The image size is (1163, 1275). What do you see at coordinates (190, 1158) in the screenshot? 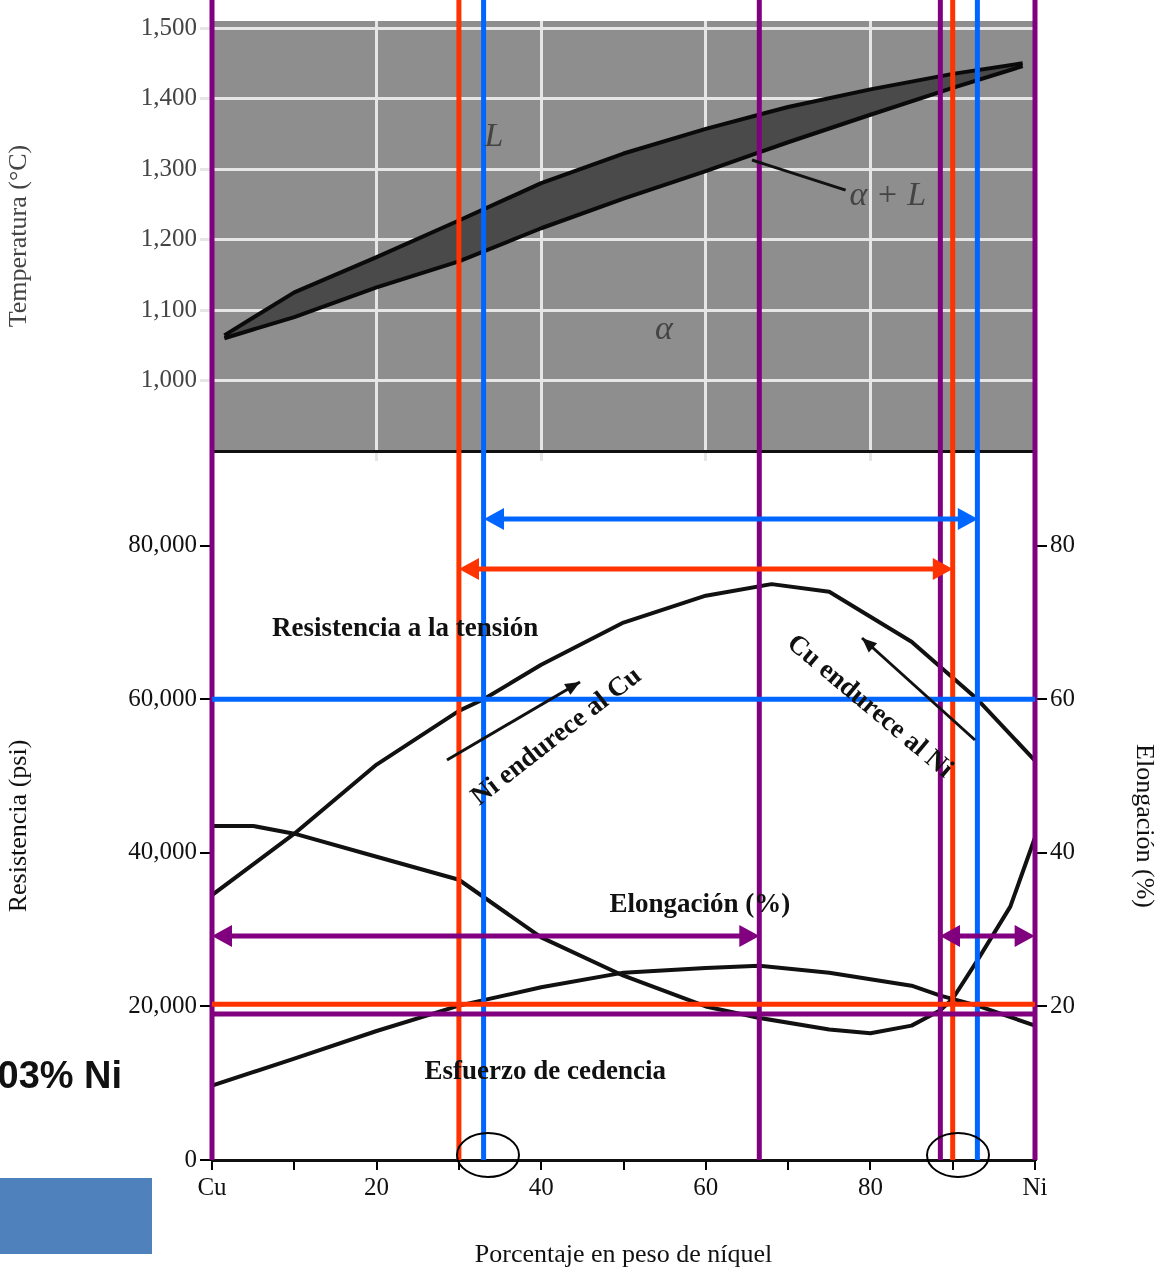
I see `y-tick-label: 0` at bounding box center [190, 1158].